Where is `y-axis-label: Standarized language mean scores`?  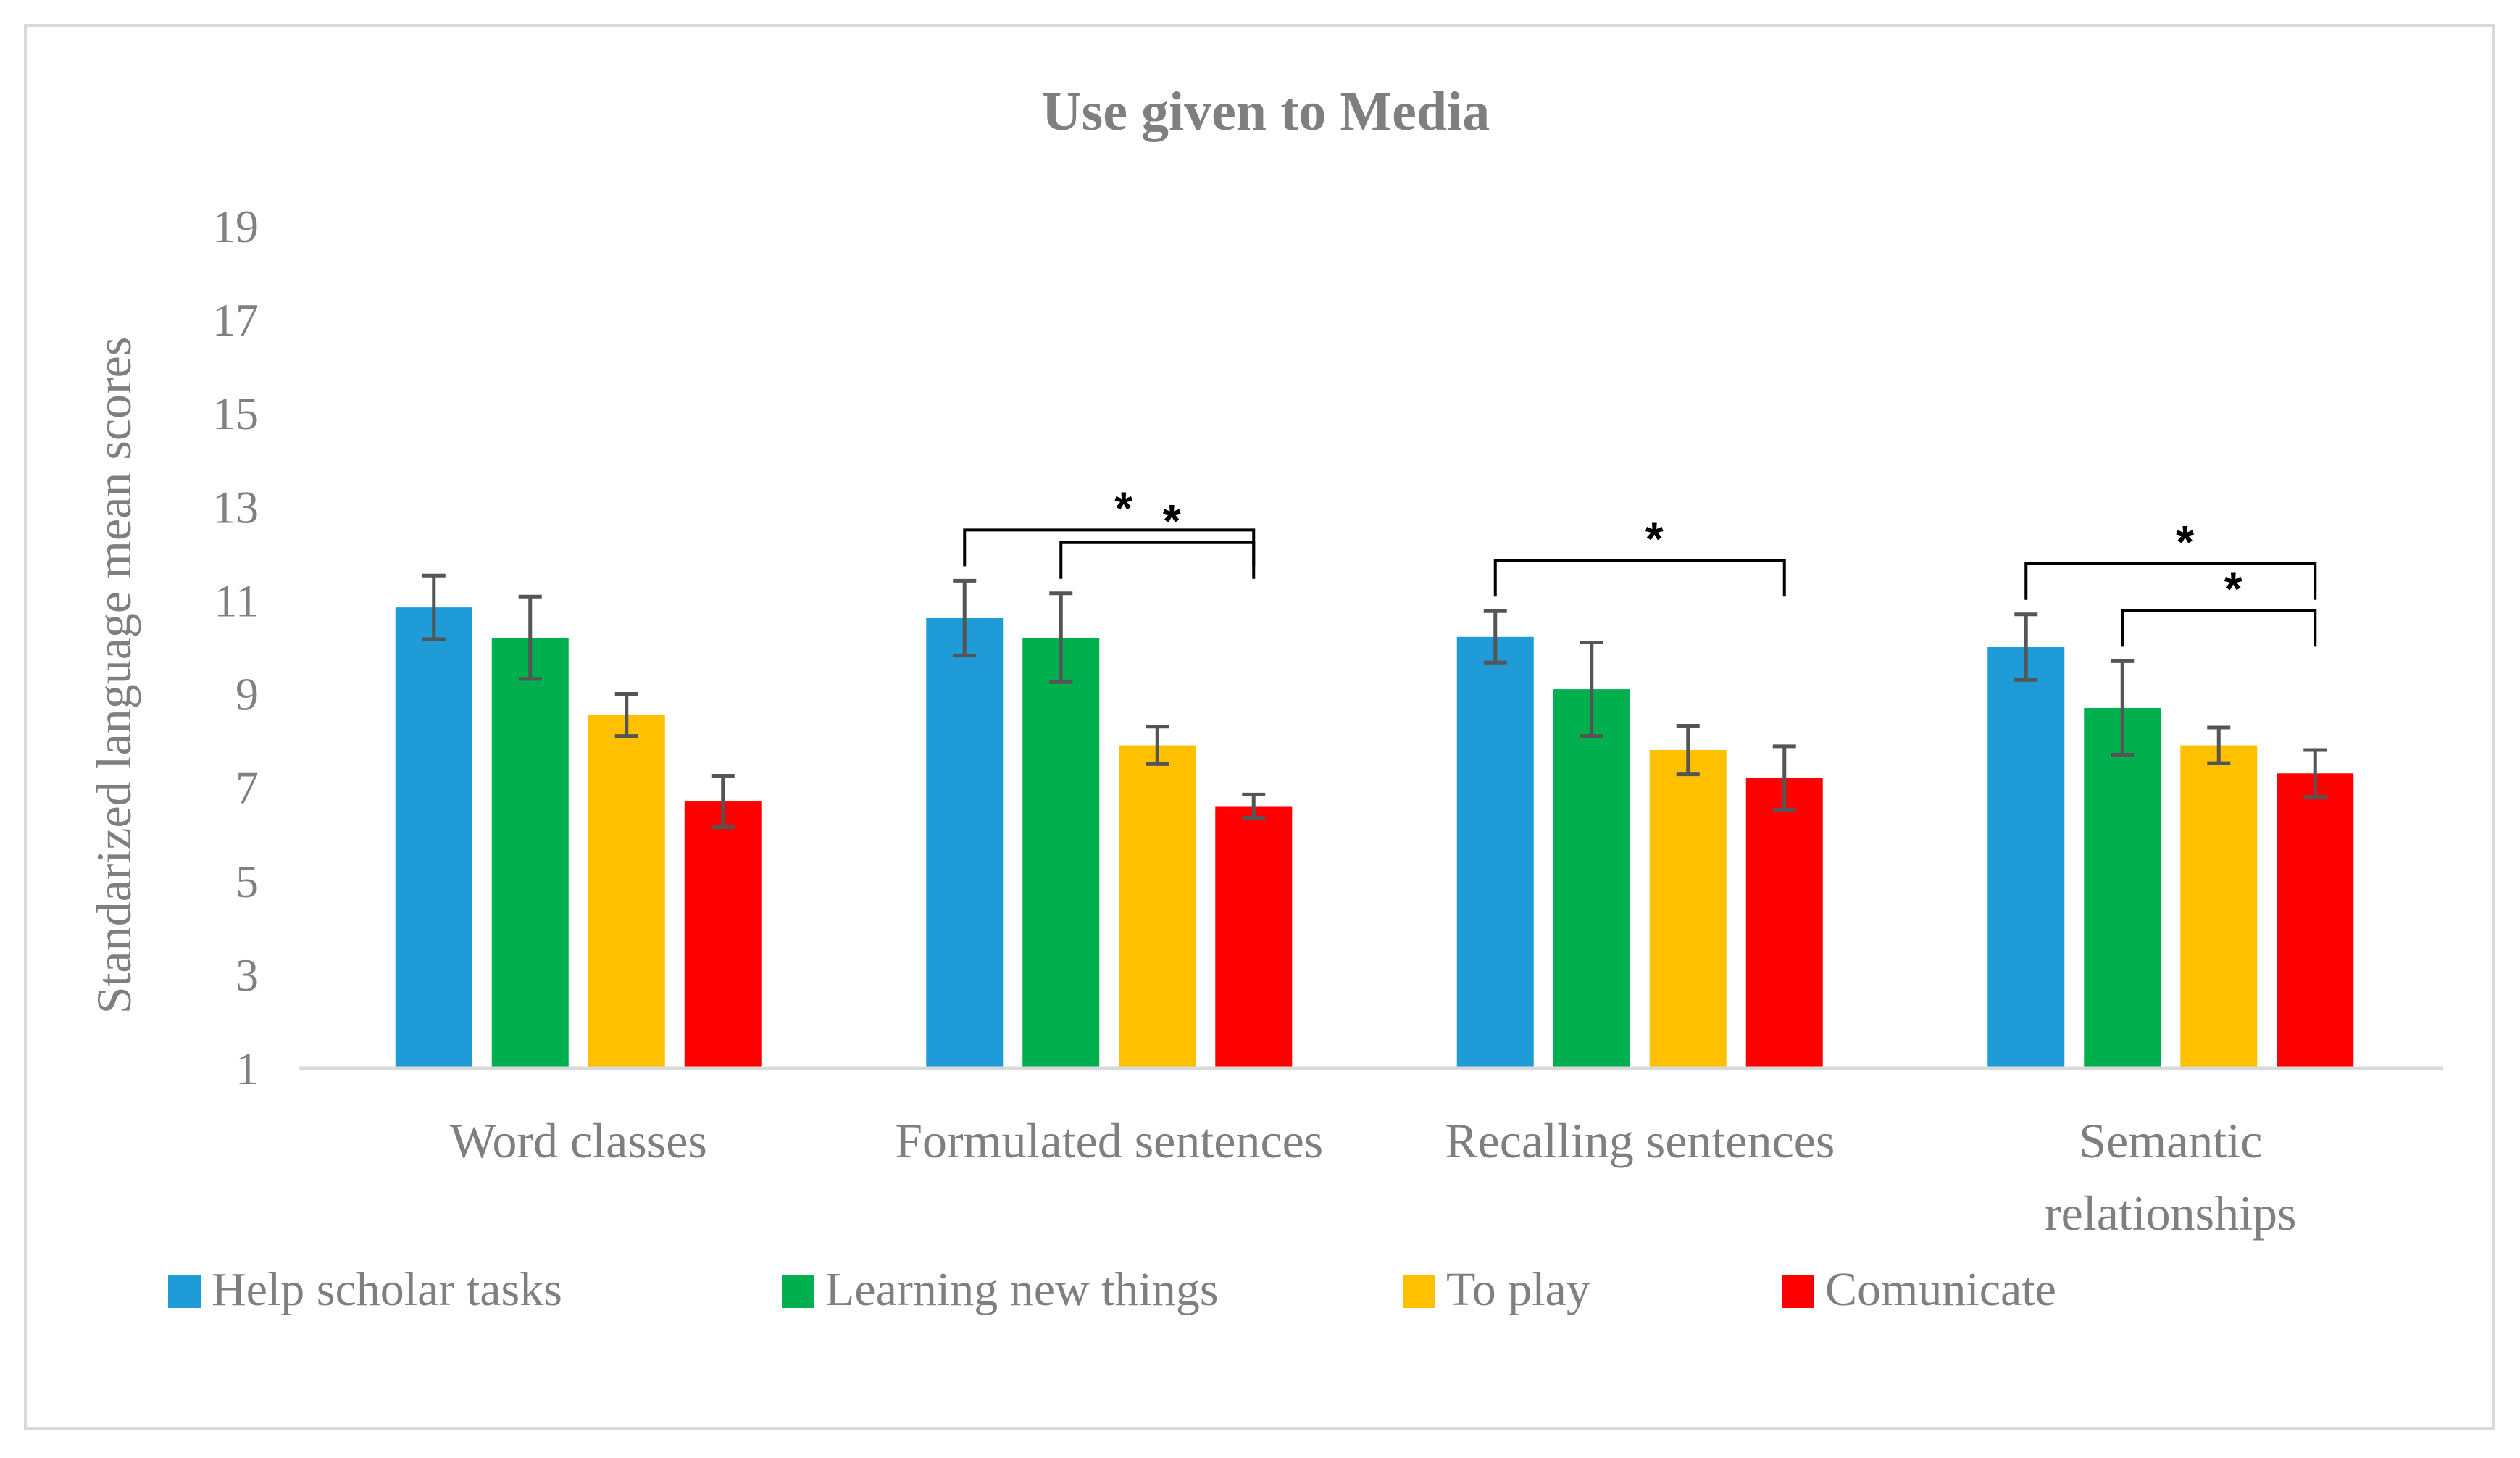
y-axis-label: Standarized language mean scores is located at coordinates (113, 676).